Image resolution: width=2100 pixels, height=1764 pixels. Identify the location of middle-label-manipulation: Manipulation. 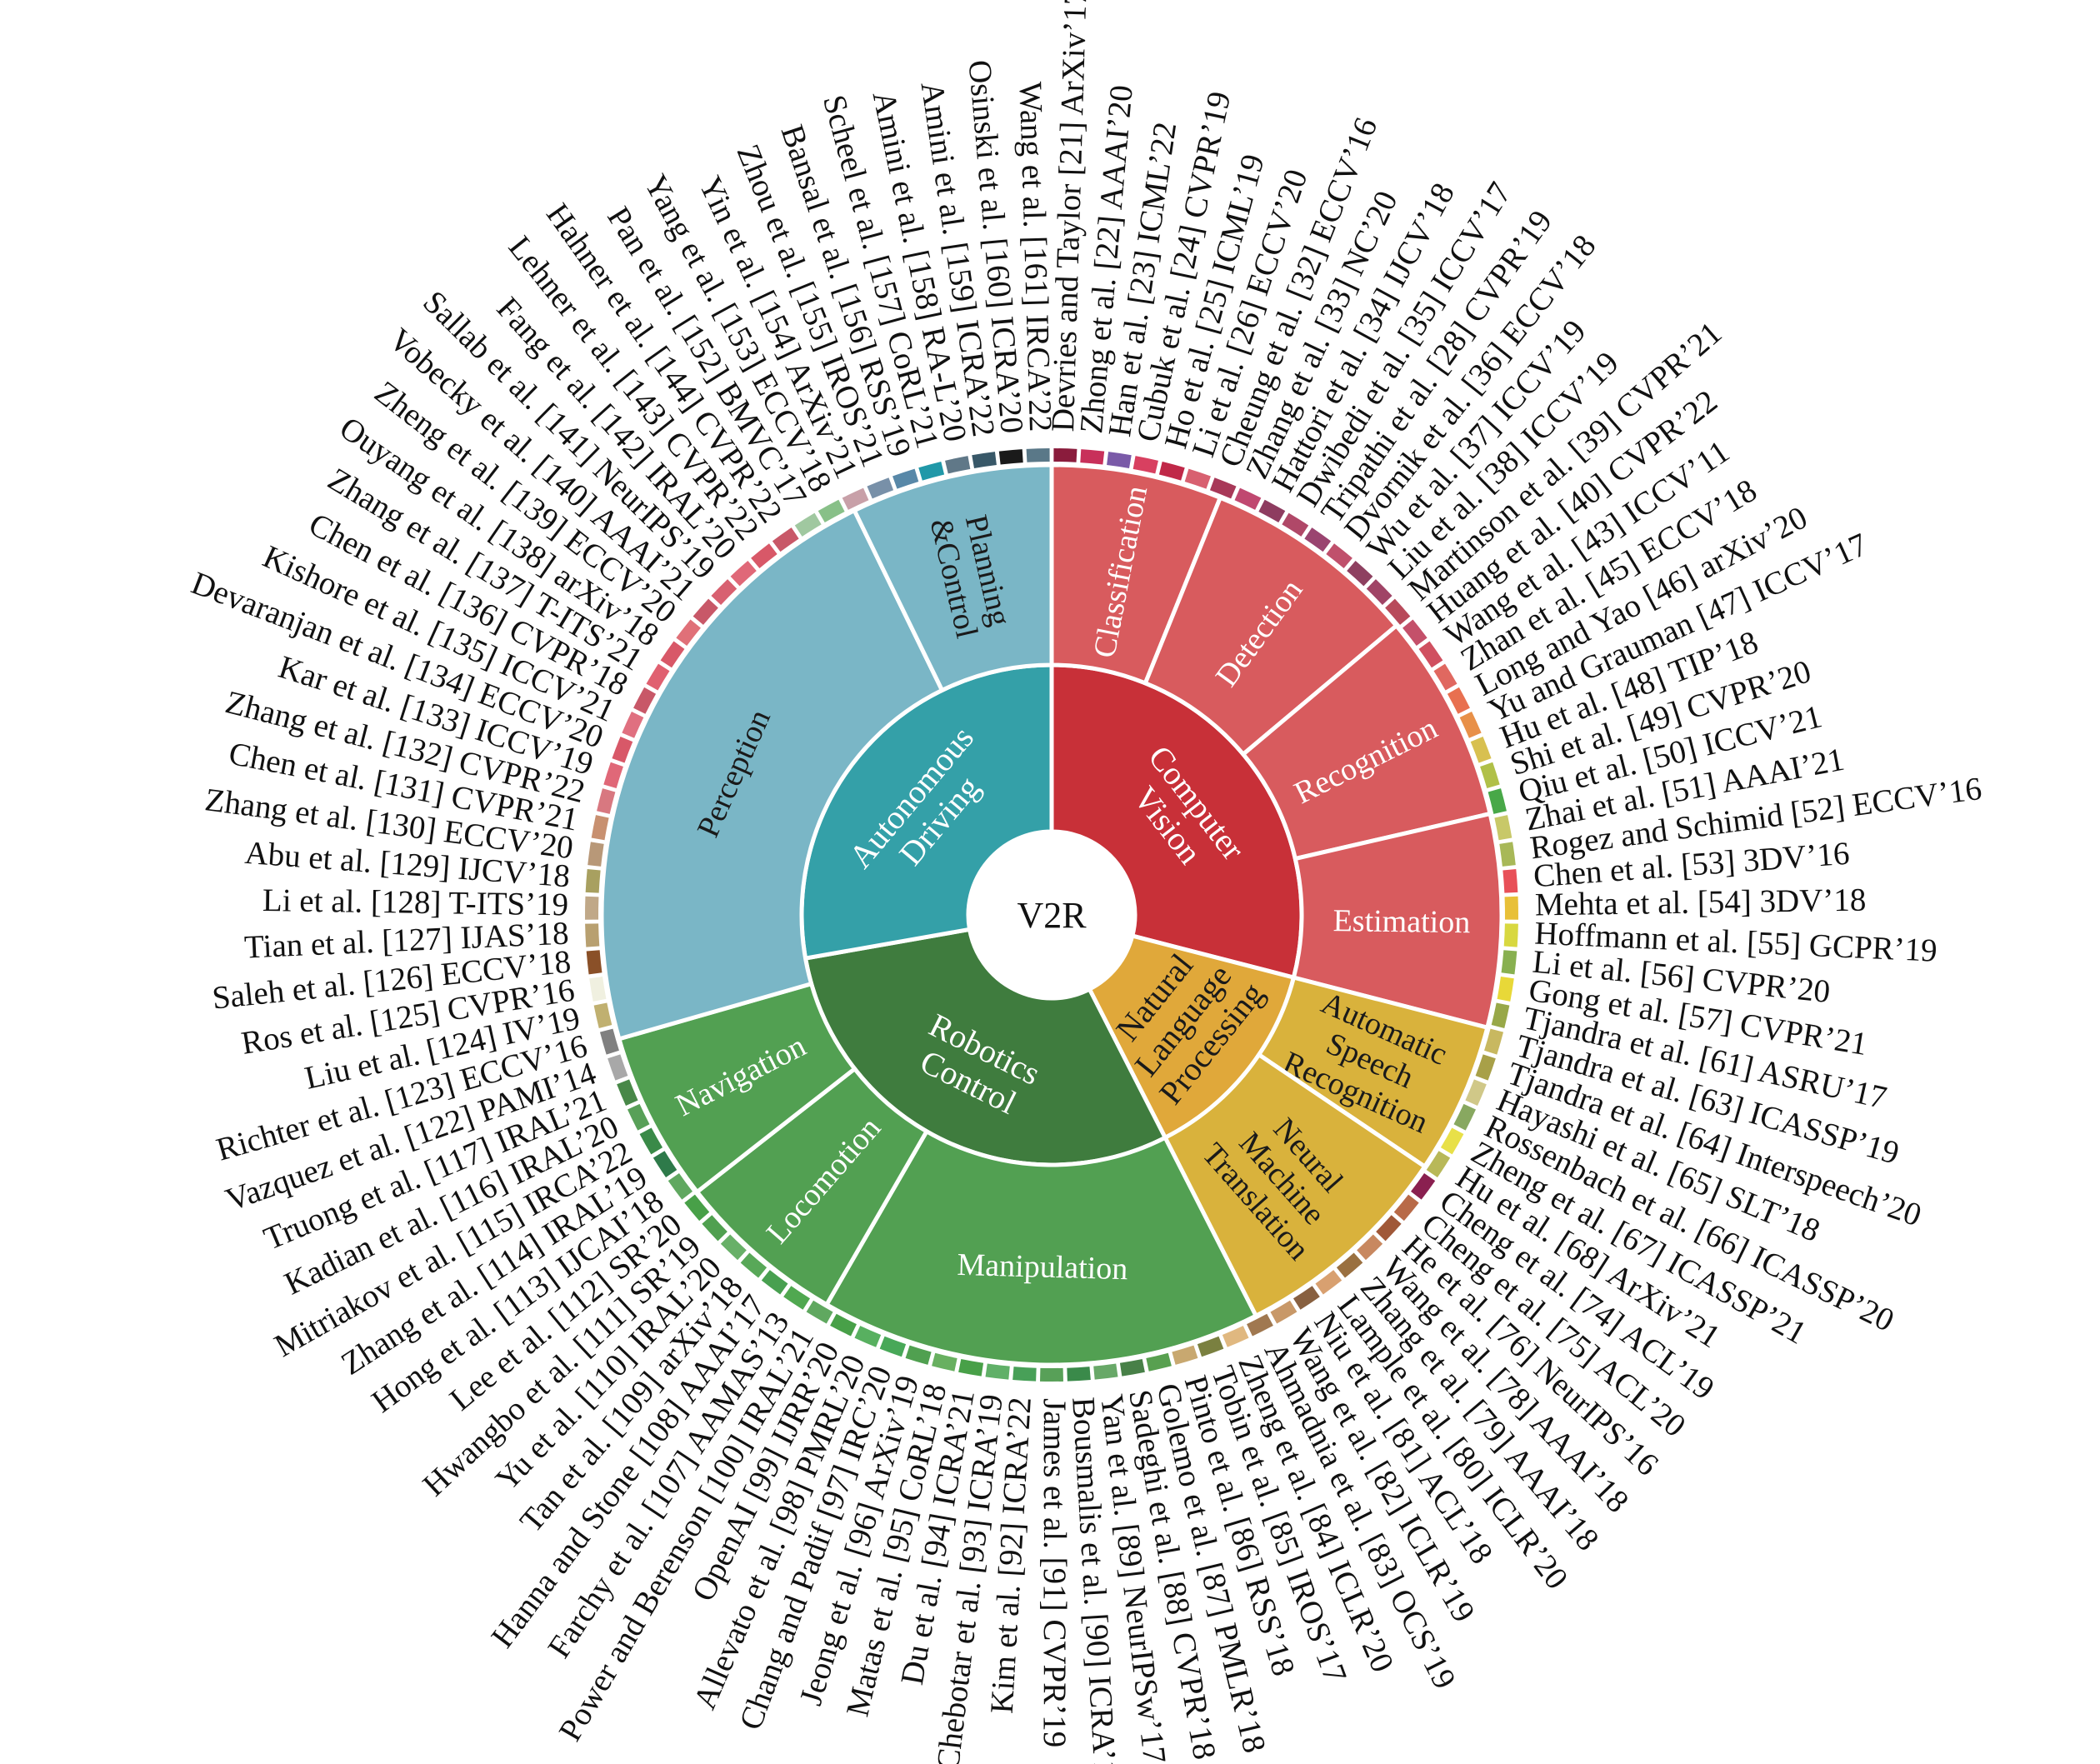
(1042, 1267).